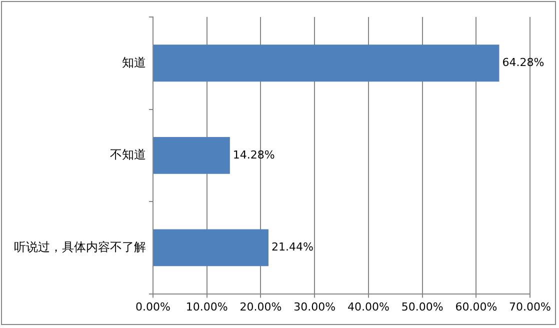  Describe the element at coordinates (422, 307) in the screenshot. I see `x-tick-label: 50.00%` at that location.